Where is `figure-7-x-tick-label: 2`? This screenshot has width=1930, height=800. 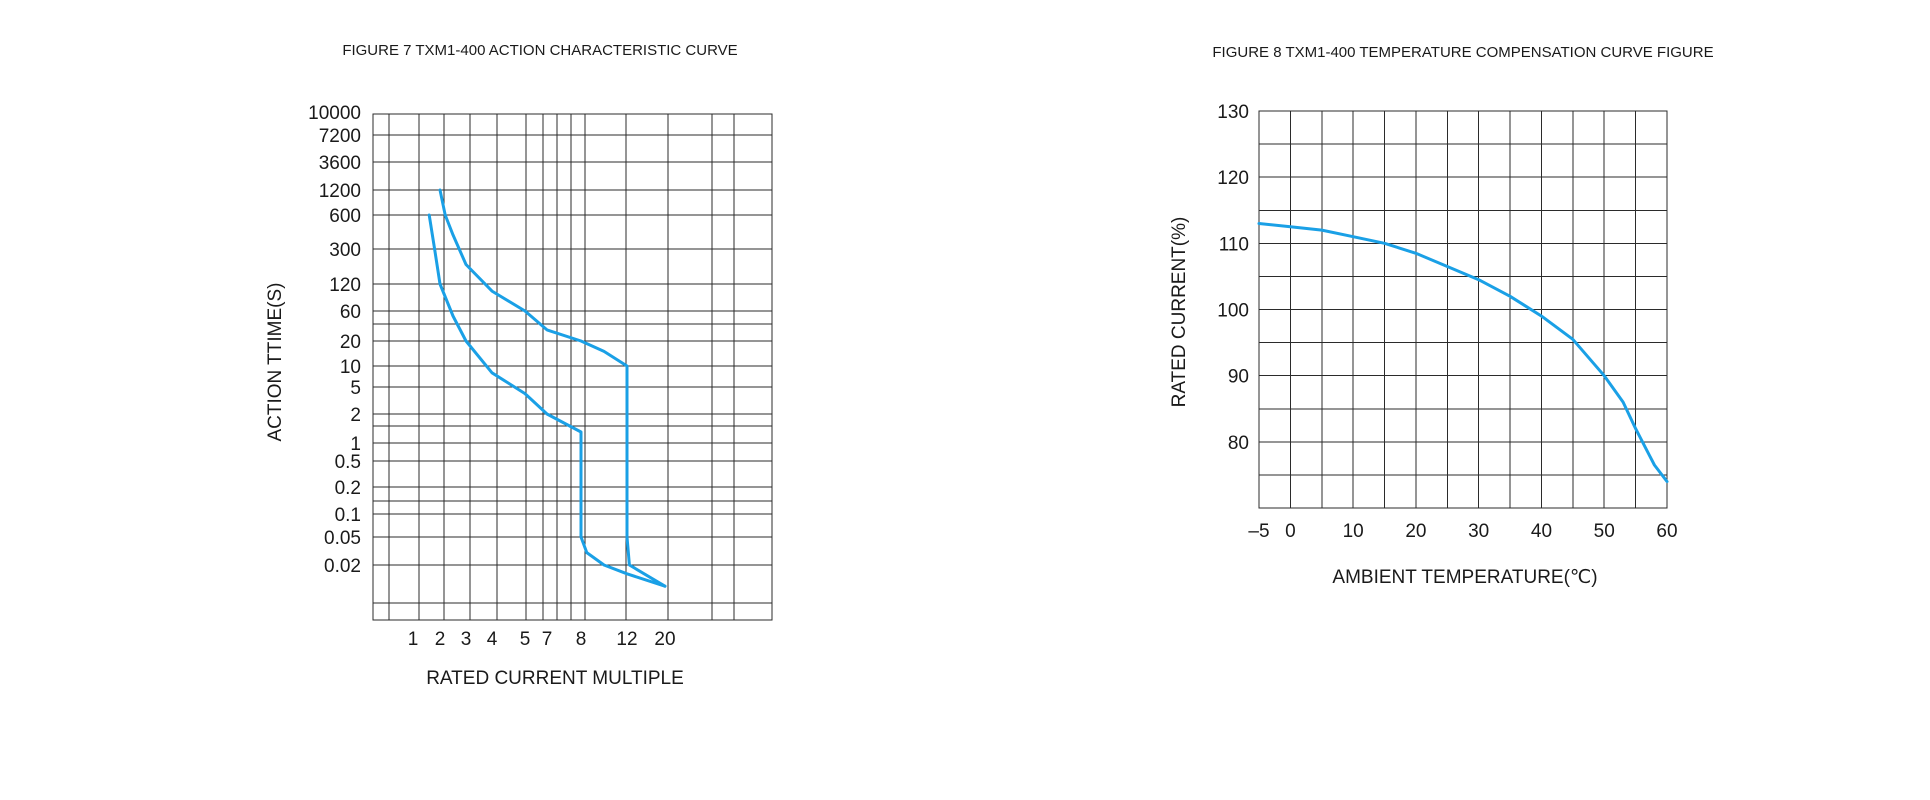 figure-7-x-tick-label: 2 is located at coordinates (440, 639).